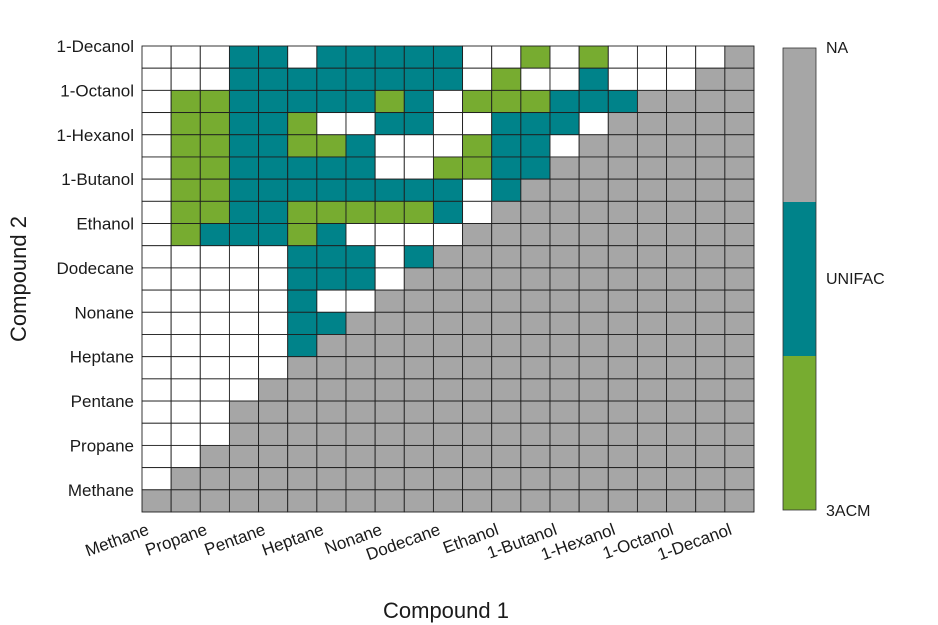 This screenshot has width=938, height=625. What do you see at coordinates (102, 445) in the screenshot?
I see `y-tick-label: Propane` at bounding box center [102, 445].